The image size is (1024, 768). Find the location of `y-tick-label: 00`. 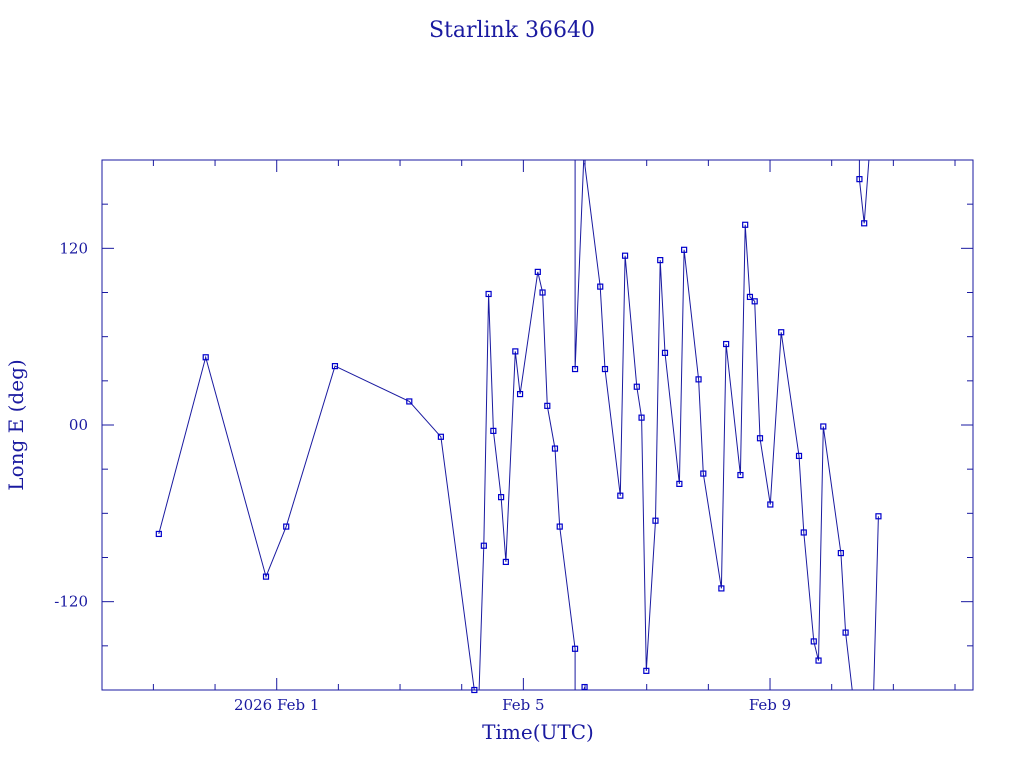

y-tick-label: 00 is located at coordinates (78, 425).